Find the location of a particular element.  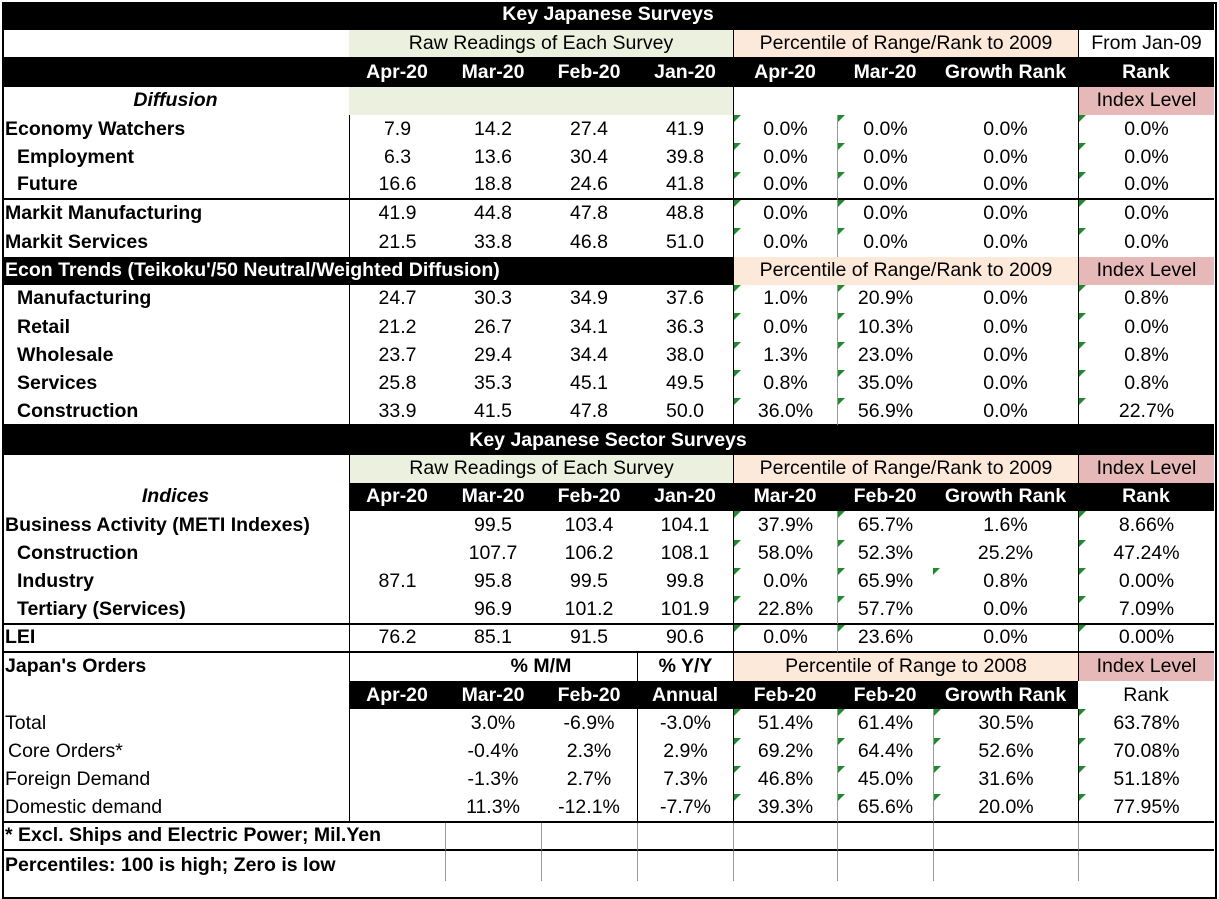

data-cell: 56.9% is located at coordinates (885, 412).